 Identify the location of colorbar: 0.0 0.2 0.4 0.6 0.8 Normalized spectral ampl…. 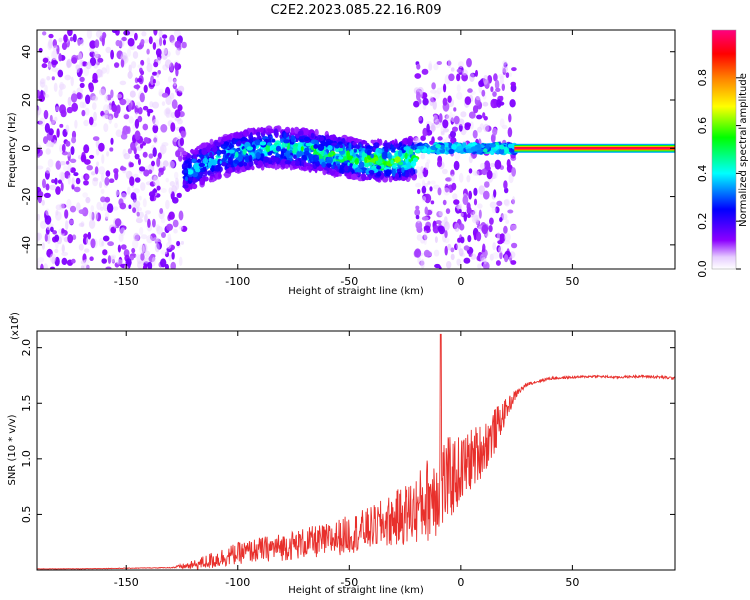
(722, 153).